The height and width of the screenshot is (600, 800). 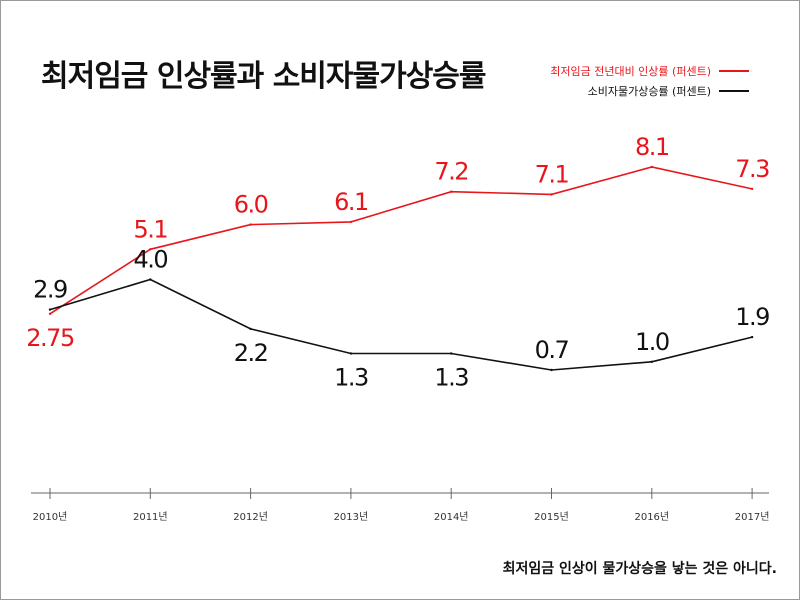 I want to click on data-label-cpi: 1.0, so click(x=652, y=342).